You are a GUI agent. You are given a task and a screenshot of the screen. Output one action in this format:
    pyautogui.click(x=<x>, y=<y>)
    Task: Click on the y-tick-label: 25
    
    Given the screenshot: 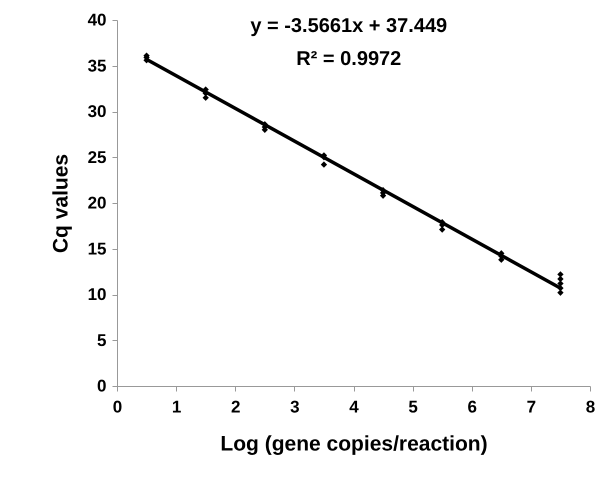 What is the action you would take?
    pyautogui.click(x=97, y=157)
    